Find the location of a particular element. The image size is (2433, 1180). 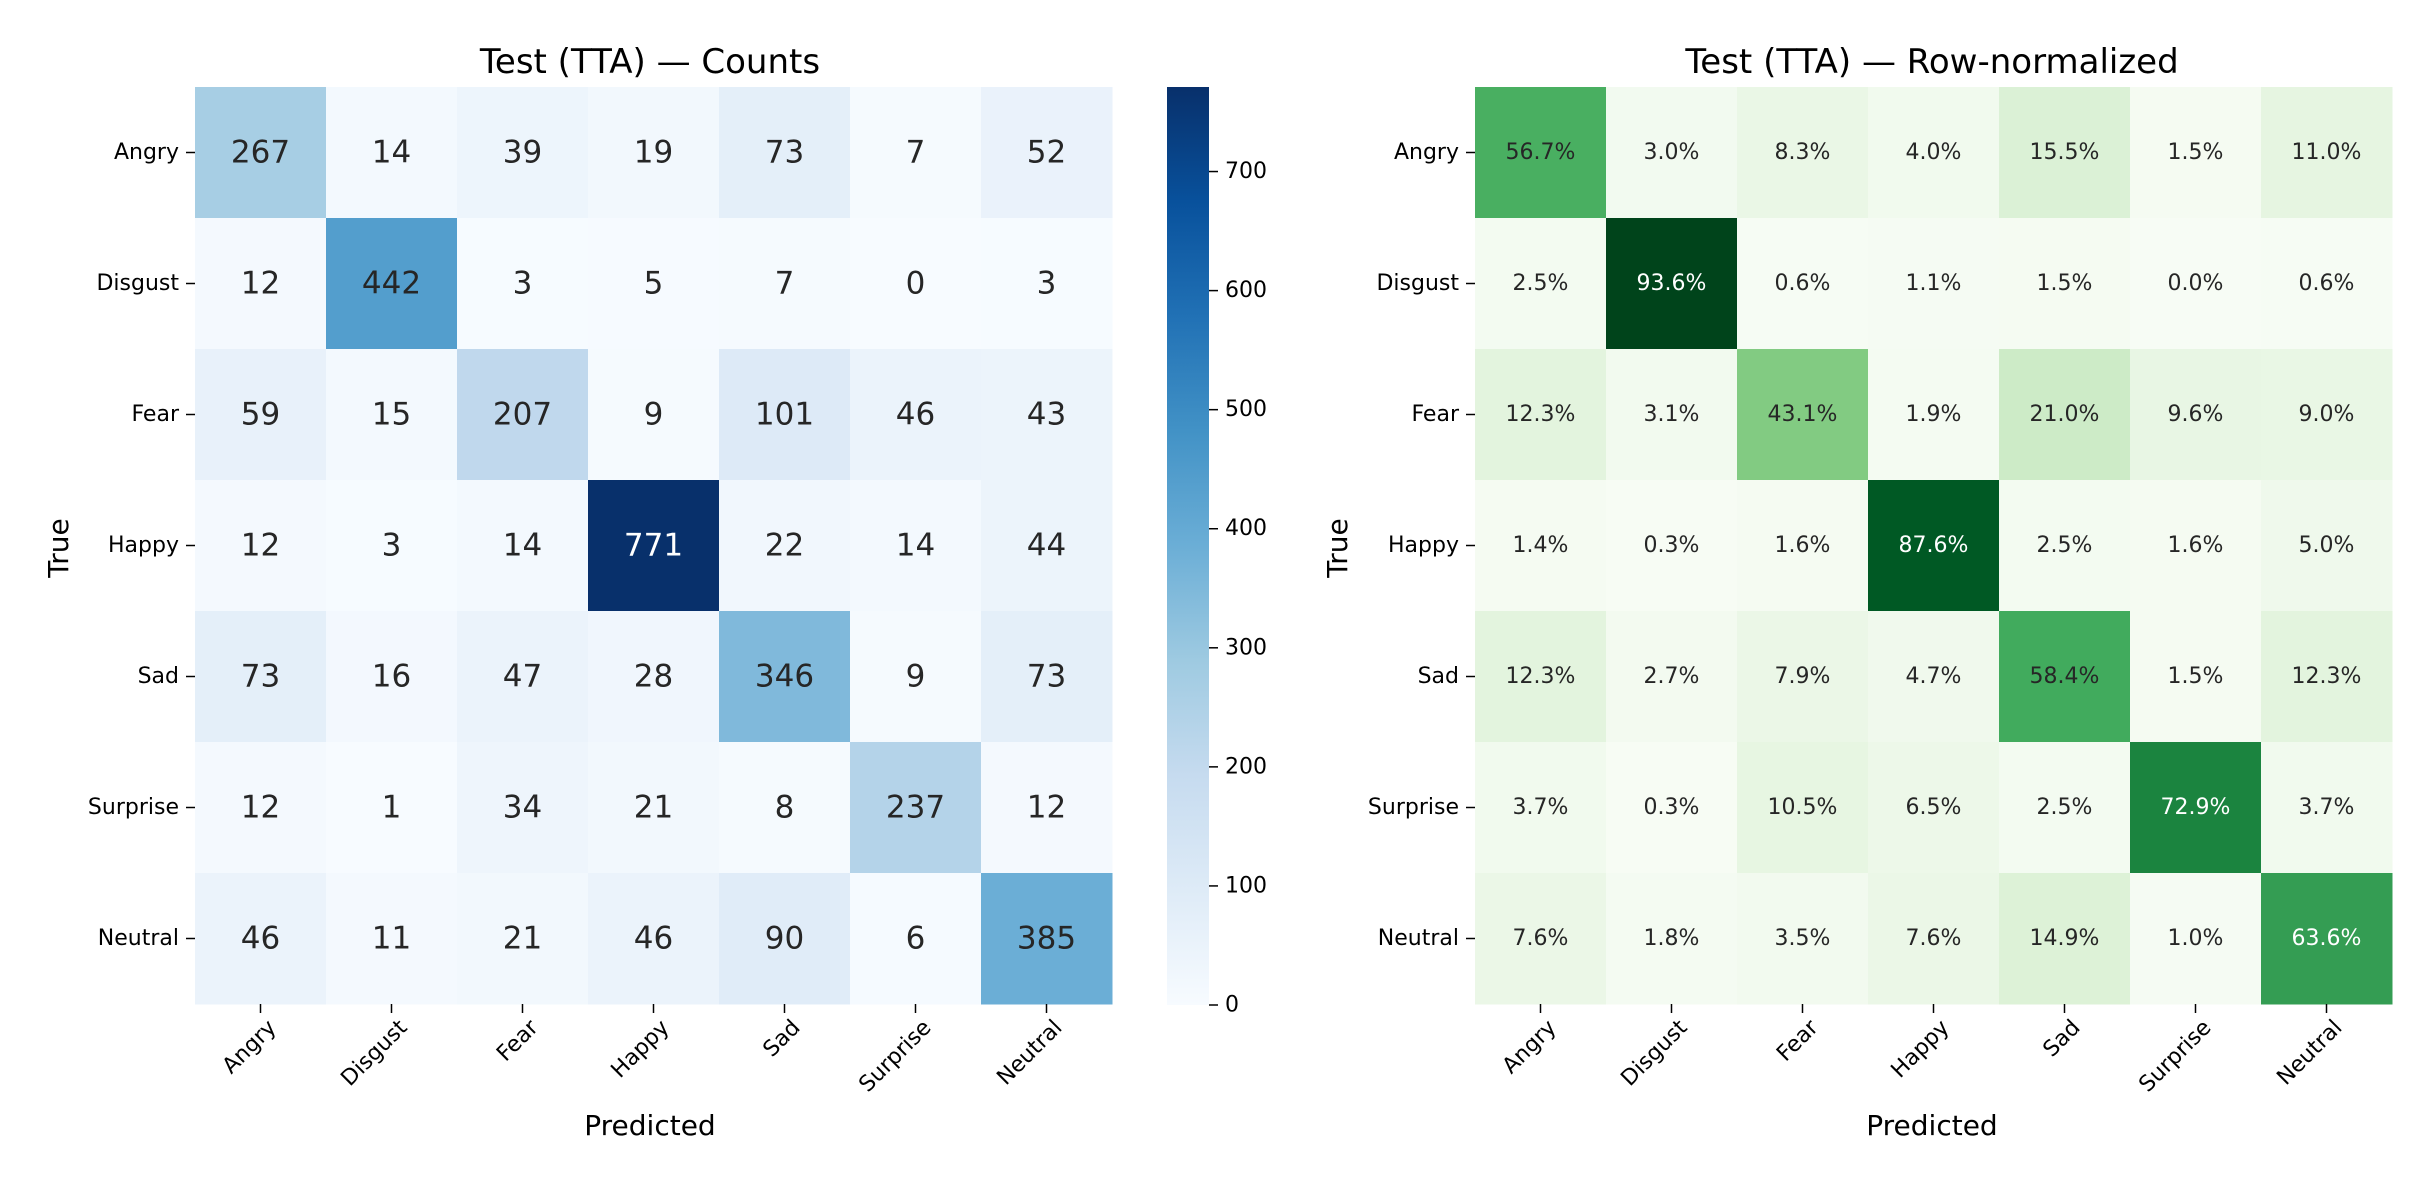

normalized-cell-value-label: 15.5% is located at coordinates (2065, 152).